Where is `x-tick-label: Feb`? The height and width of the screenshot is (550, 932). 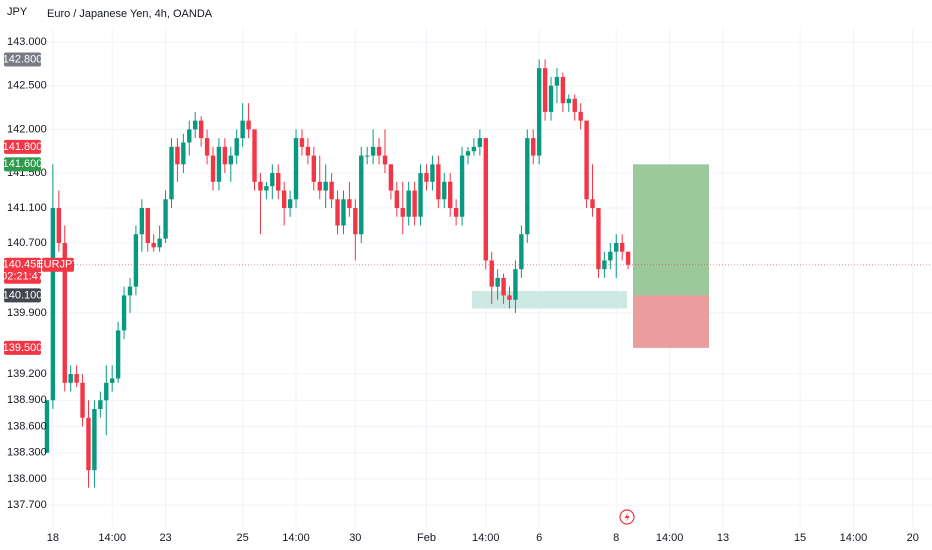
x-tick-label: Feb is located at coordinates (426, 538).